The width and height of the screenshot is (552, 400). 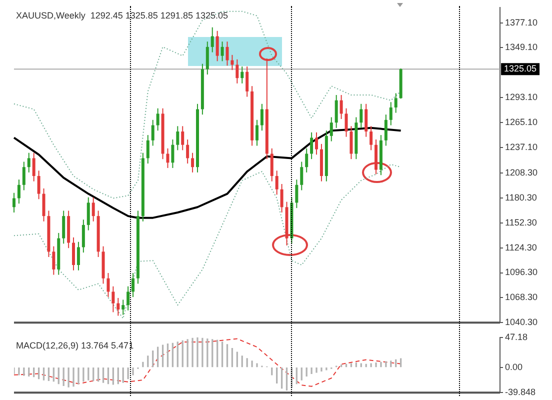 What do you see at coordinates (521, 197) in the screenshot?
I see `y-tick-label: 1180.30` at bounding box center [521, 197].